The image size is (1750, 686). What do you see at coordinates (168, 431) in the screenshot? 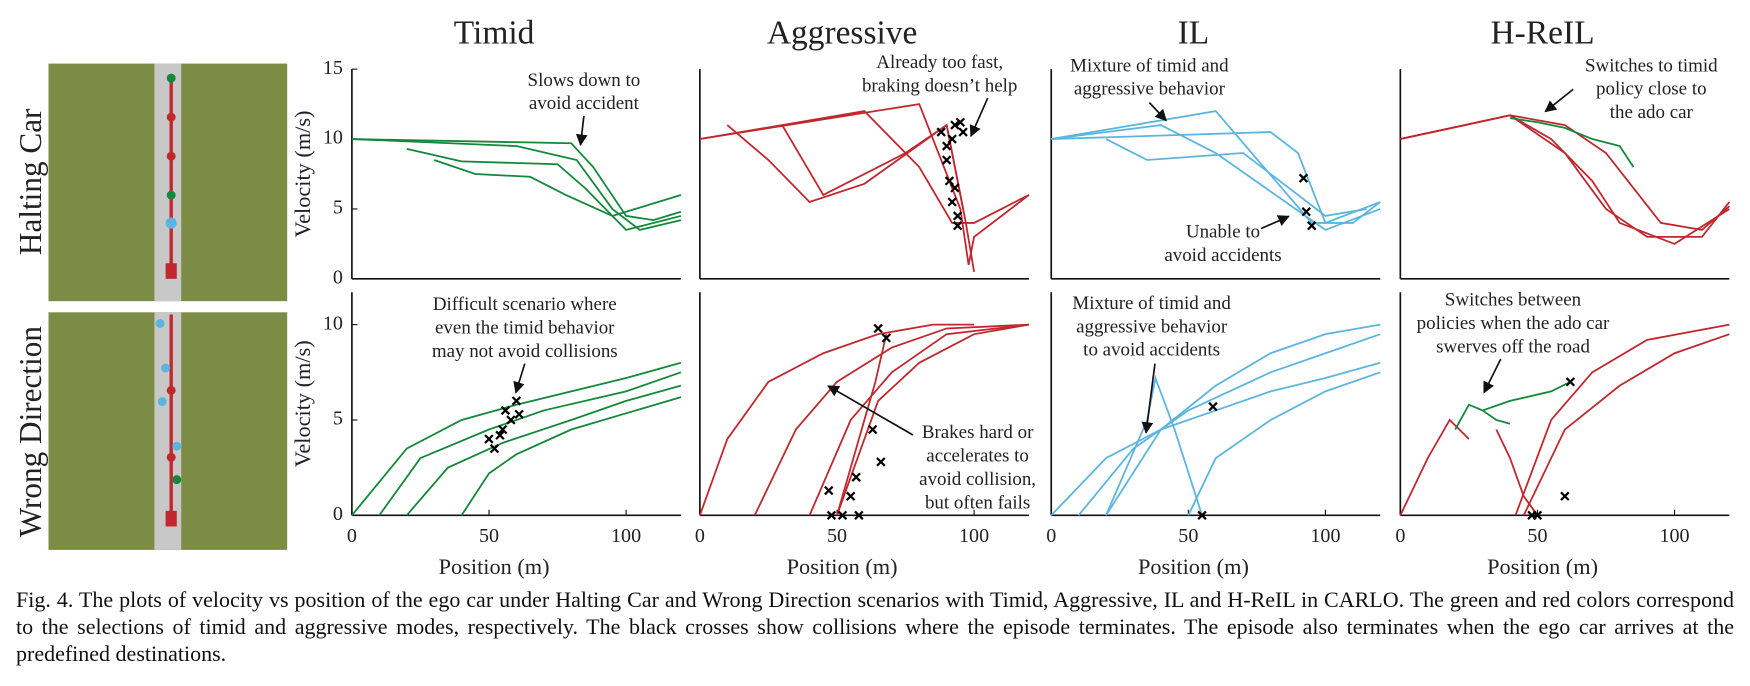
I see `thumbnail-wrong-direction` at bounding box center [168, 431].